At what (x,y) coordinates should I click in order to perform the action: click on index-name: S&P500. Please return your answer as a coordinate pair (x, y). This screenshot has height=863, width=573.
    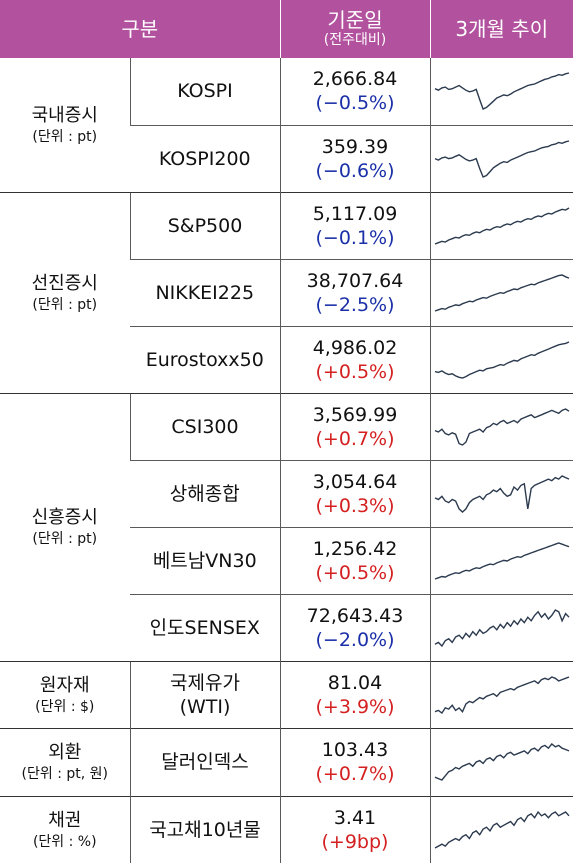
    Looking at the image, I should click on (205, 225).